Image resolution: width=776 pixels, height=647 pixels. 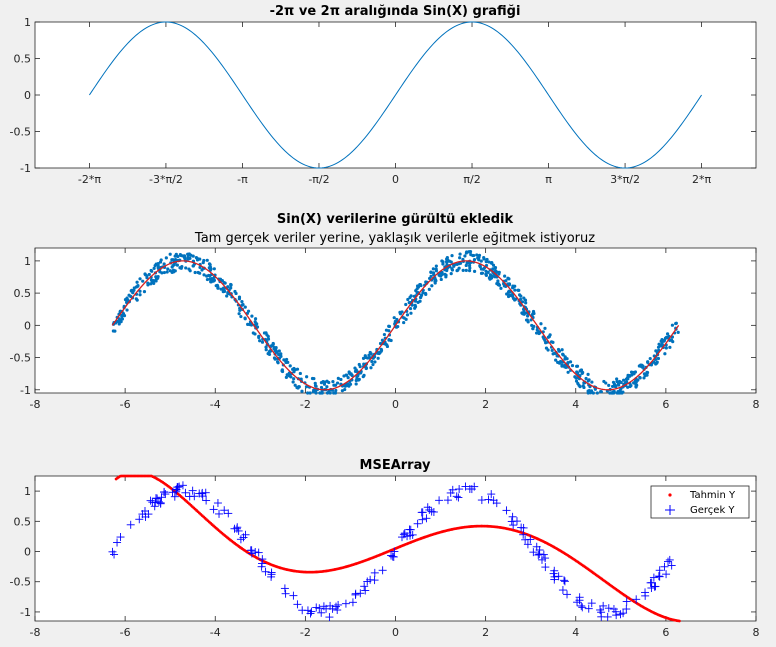 I want to click on x-tick-label: -2*π, so click(x=89, y=179).